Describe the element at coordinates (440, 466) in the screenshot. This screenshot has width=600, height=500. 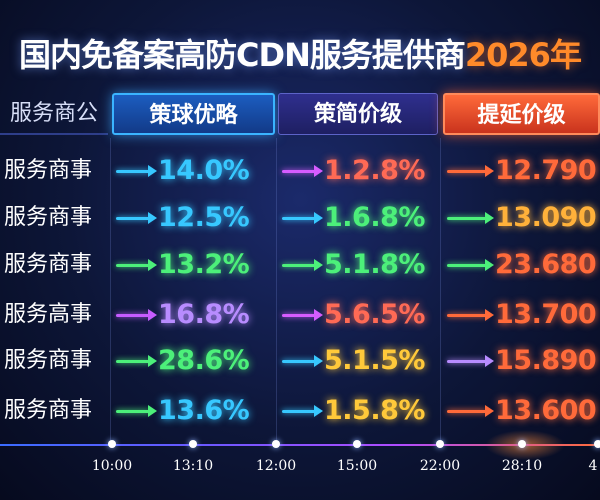
I see `timeline-label: 22:00` at that location.